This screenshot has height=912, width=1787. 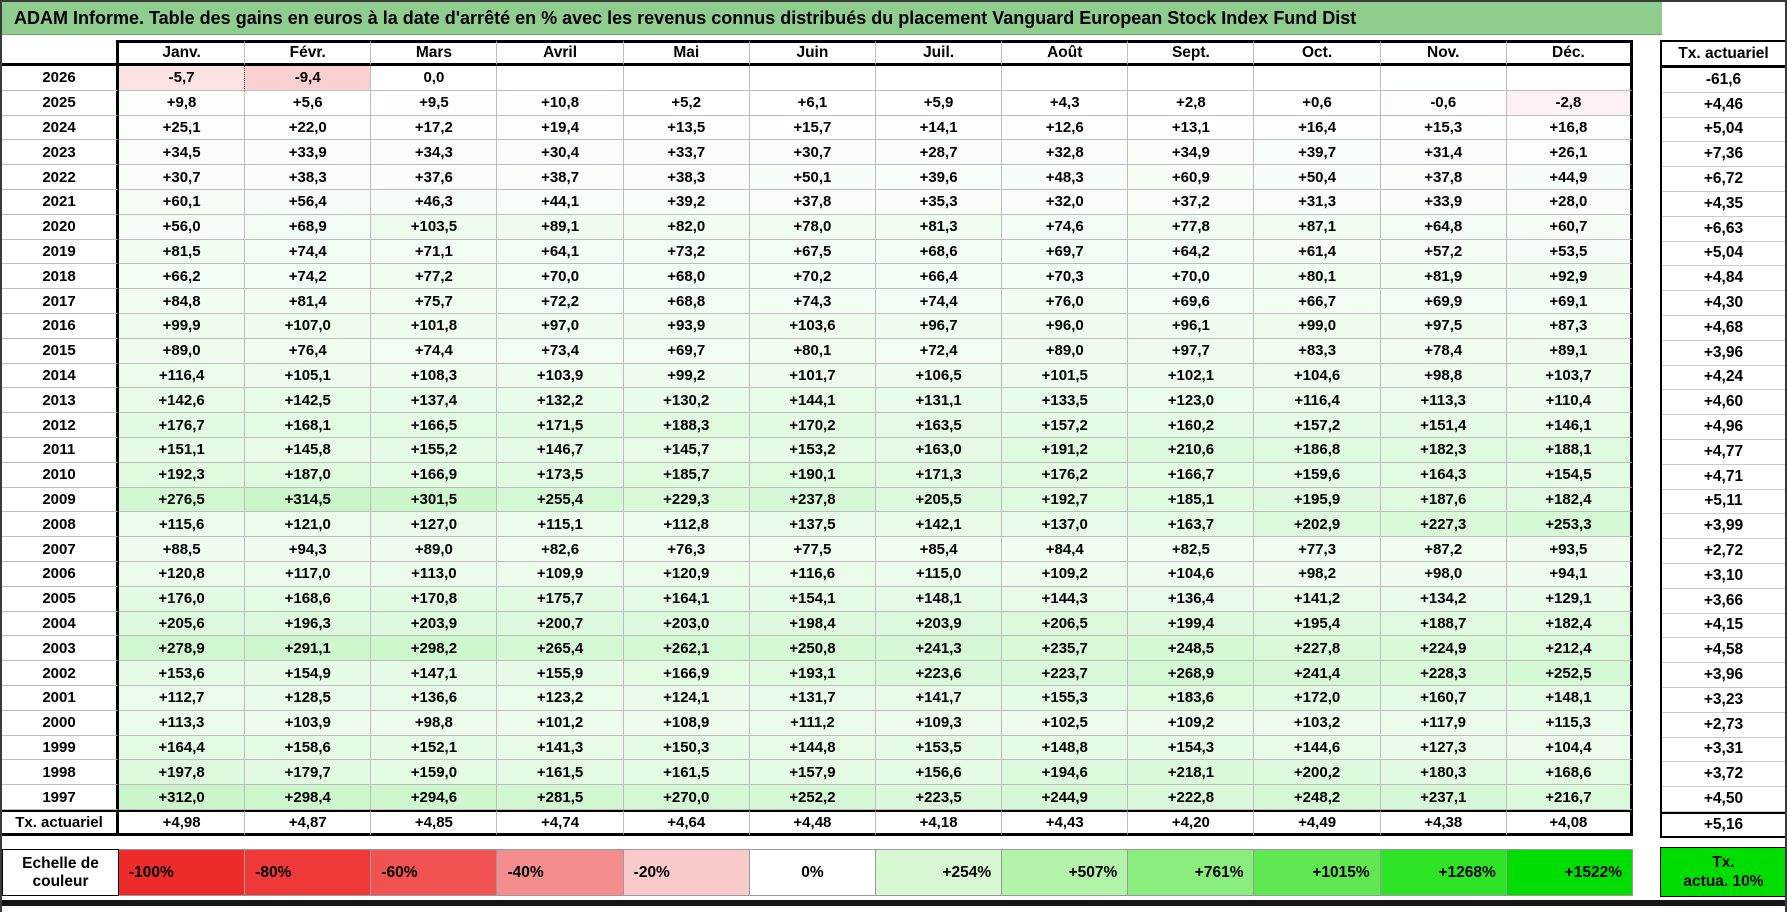 What do you see at coordinates (1443, 475) in the screenshot?
I see `gain-cell: +164,3` at bounding box center [1443, 475].